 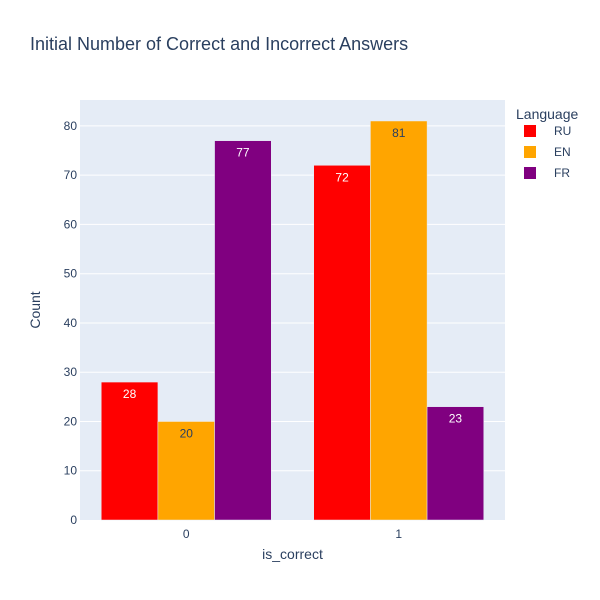 What do you see at coordinates (243, 153) in the screenshot?
I see `bar-label: 77` at bounding box center [243, 153].